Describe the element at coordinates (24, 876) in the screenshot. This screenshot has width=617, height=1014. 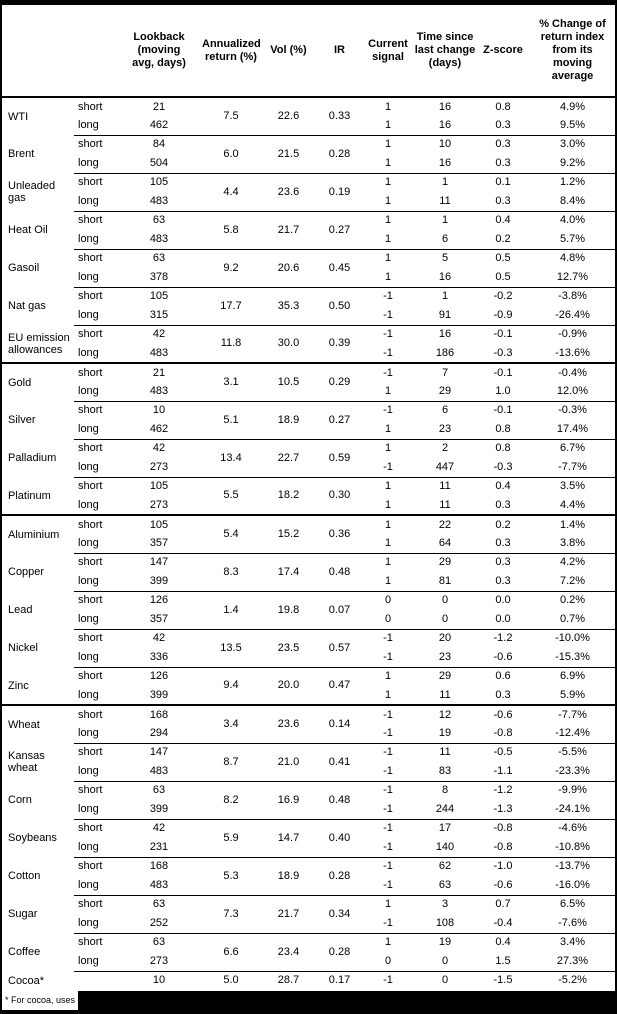
I see `commodity-name-cell: Cotton` at that location.